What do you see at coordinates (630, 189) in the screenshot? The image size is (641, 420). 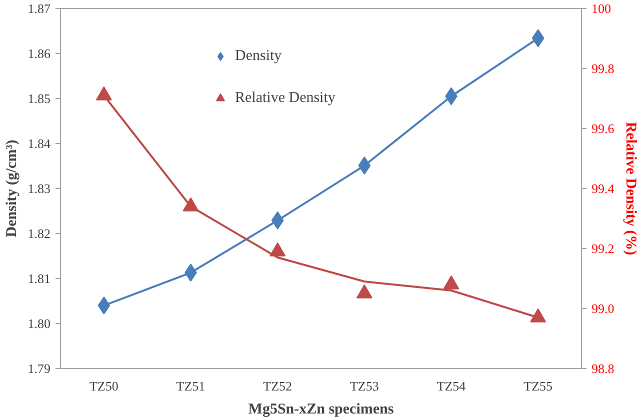 I see `y2-axis-title: Relative Density (%)` at bounding box center [630, 189].